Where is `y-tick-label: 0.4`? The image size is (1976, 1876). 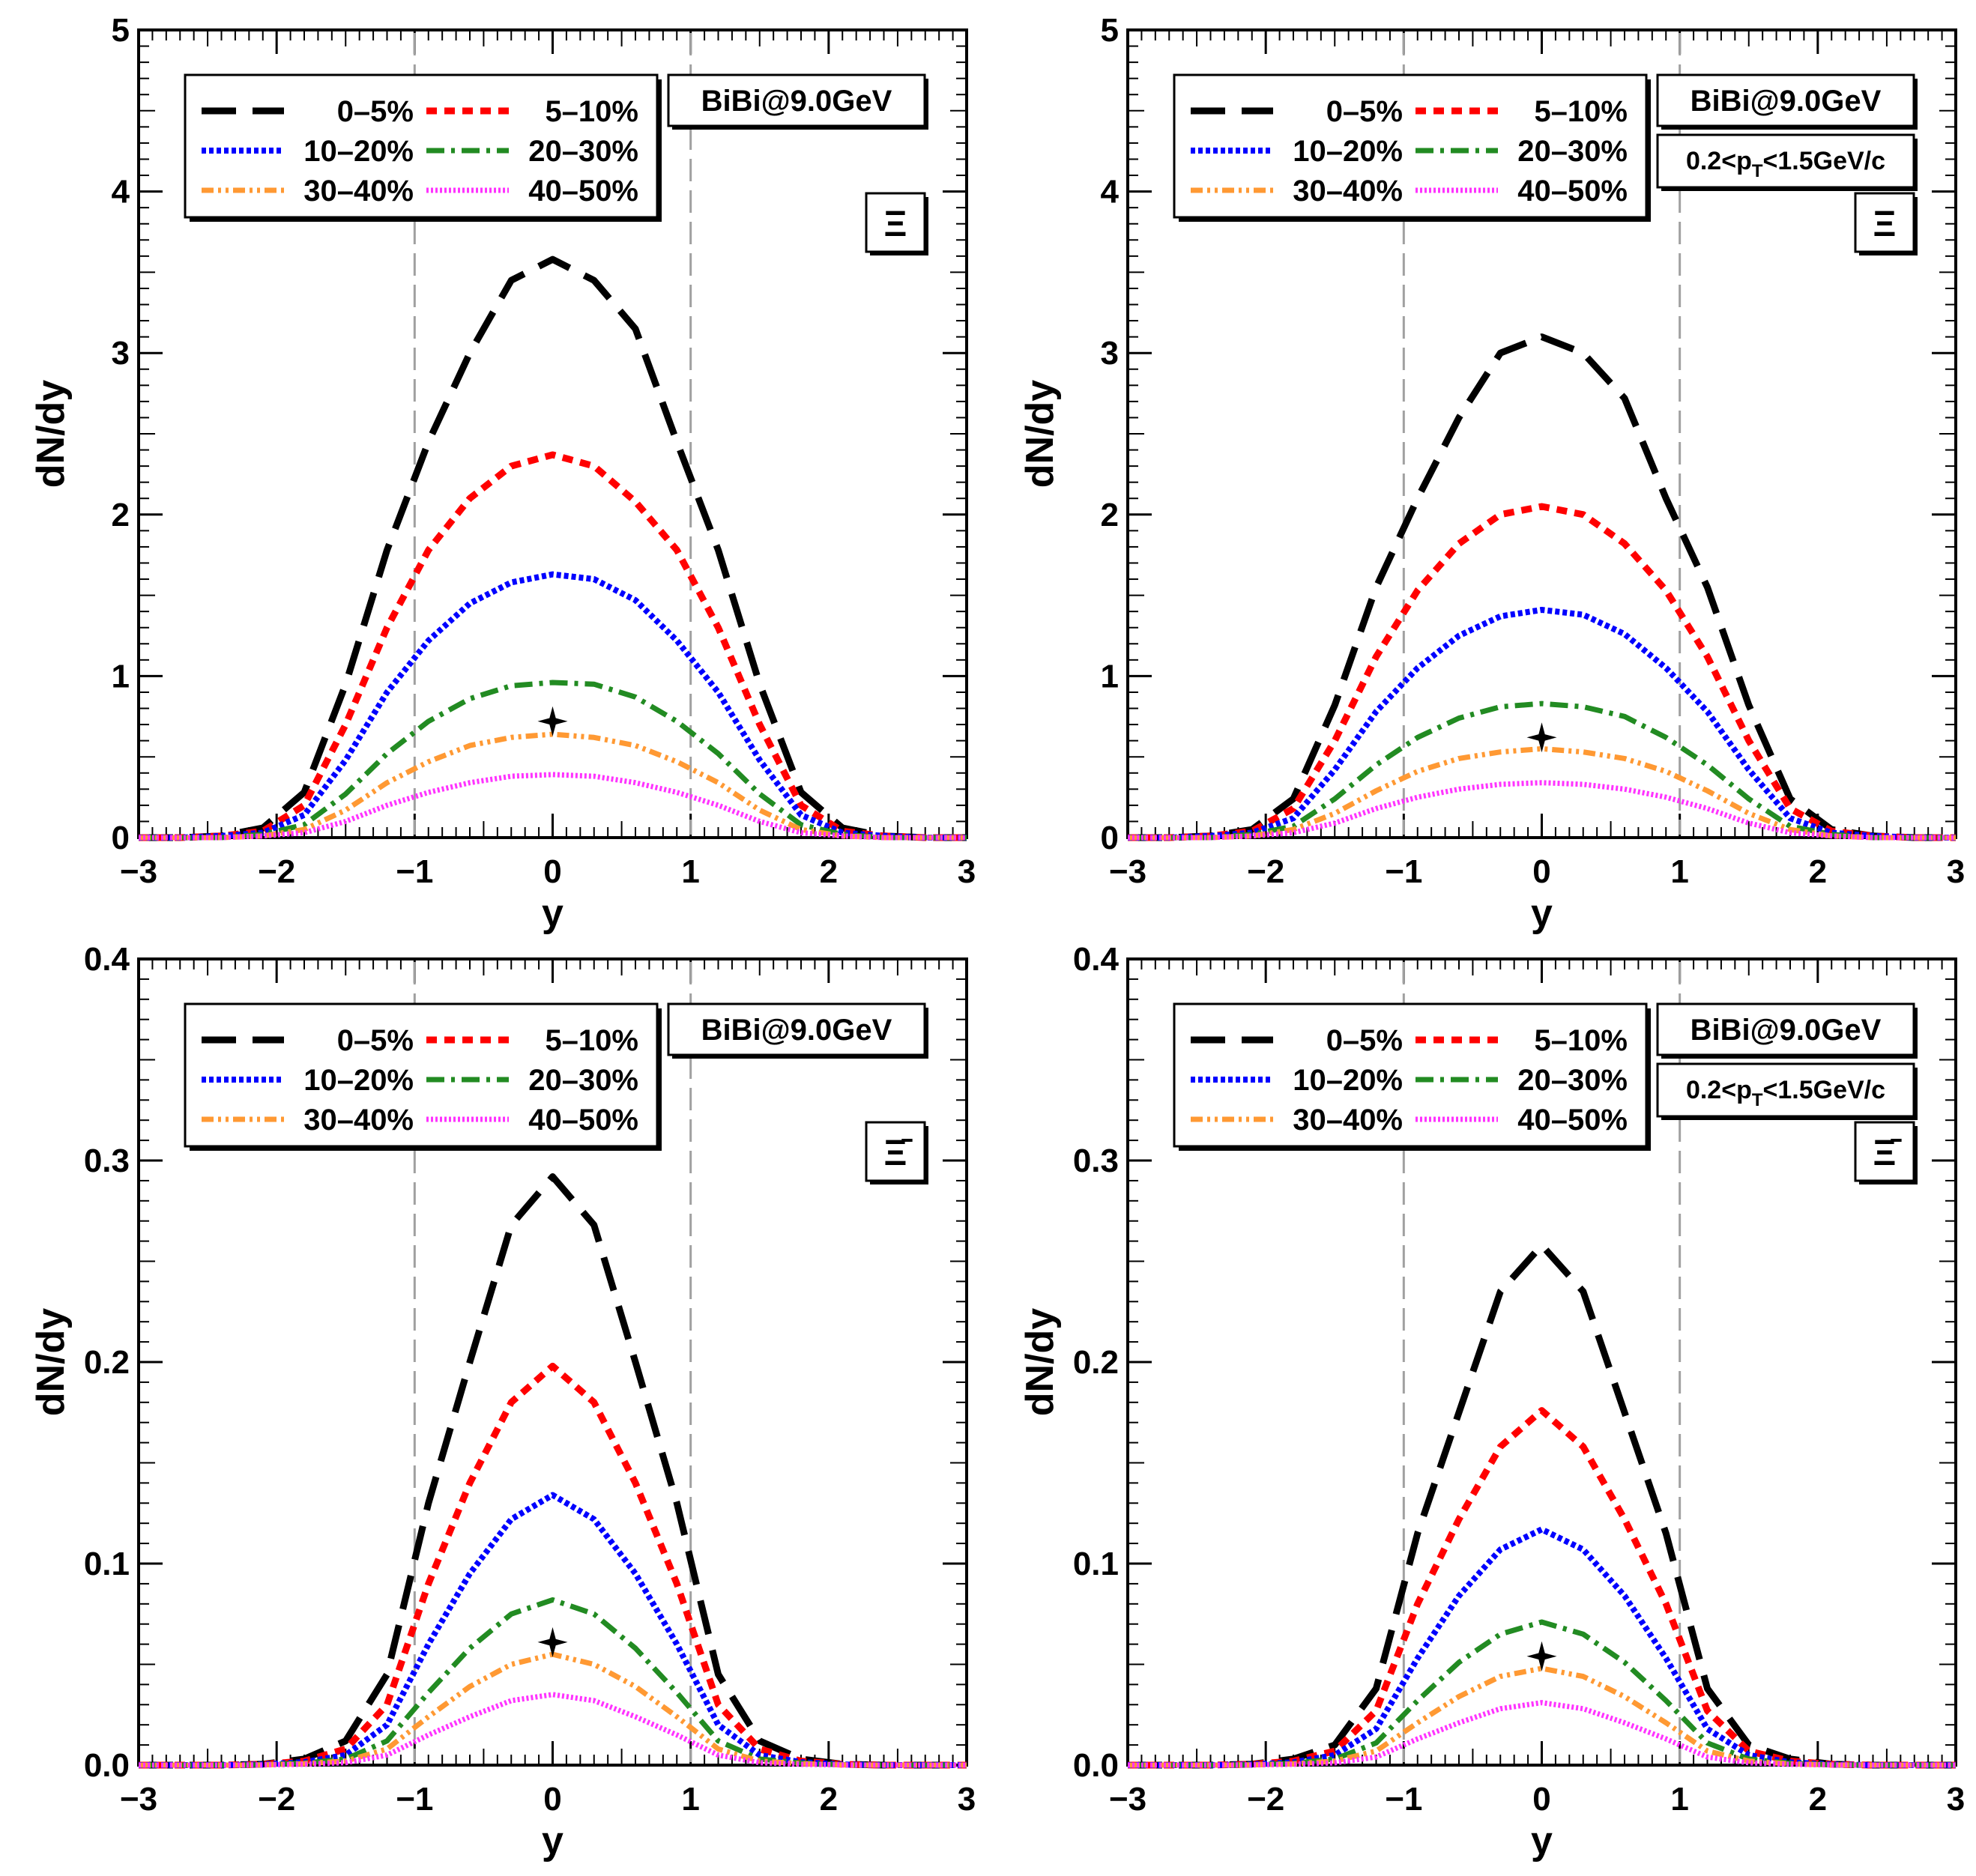
y-tick-label: 0.4 is located at coordinates (1096, 959).